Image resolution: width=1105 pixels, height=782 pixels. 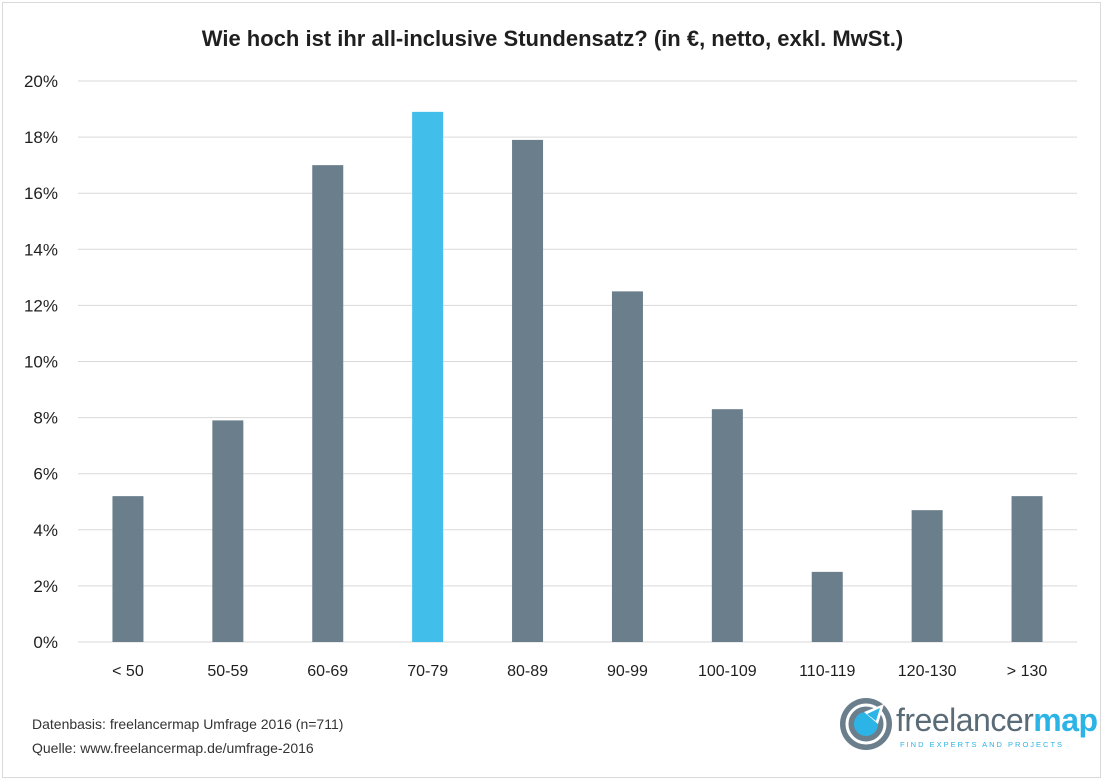 I want to click on globe-arrow-icon, so click(x=866, y=724).